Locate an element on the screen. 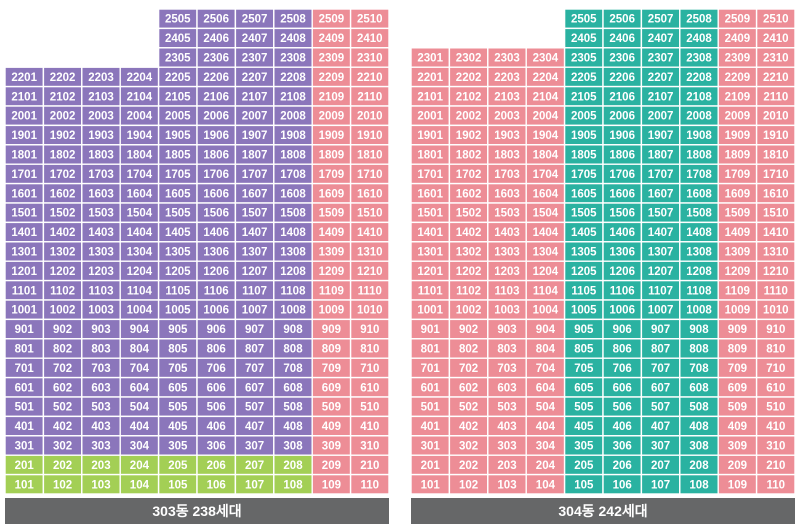  unit-1605: 1605 is located at coordinates (583, 193).